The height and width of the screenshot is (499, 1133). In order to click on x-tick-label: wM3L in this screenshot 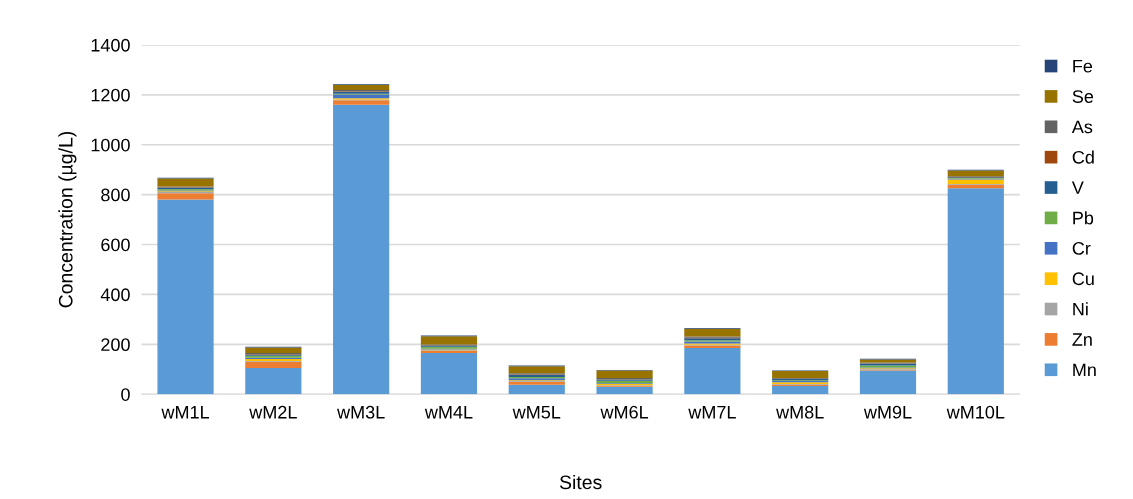, I will do `click(361, 412)`.